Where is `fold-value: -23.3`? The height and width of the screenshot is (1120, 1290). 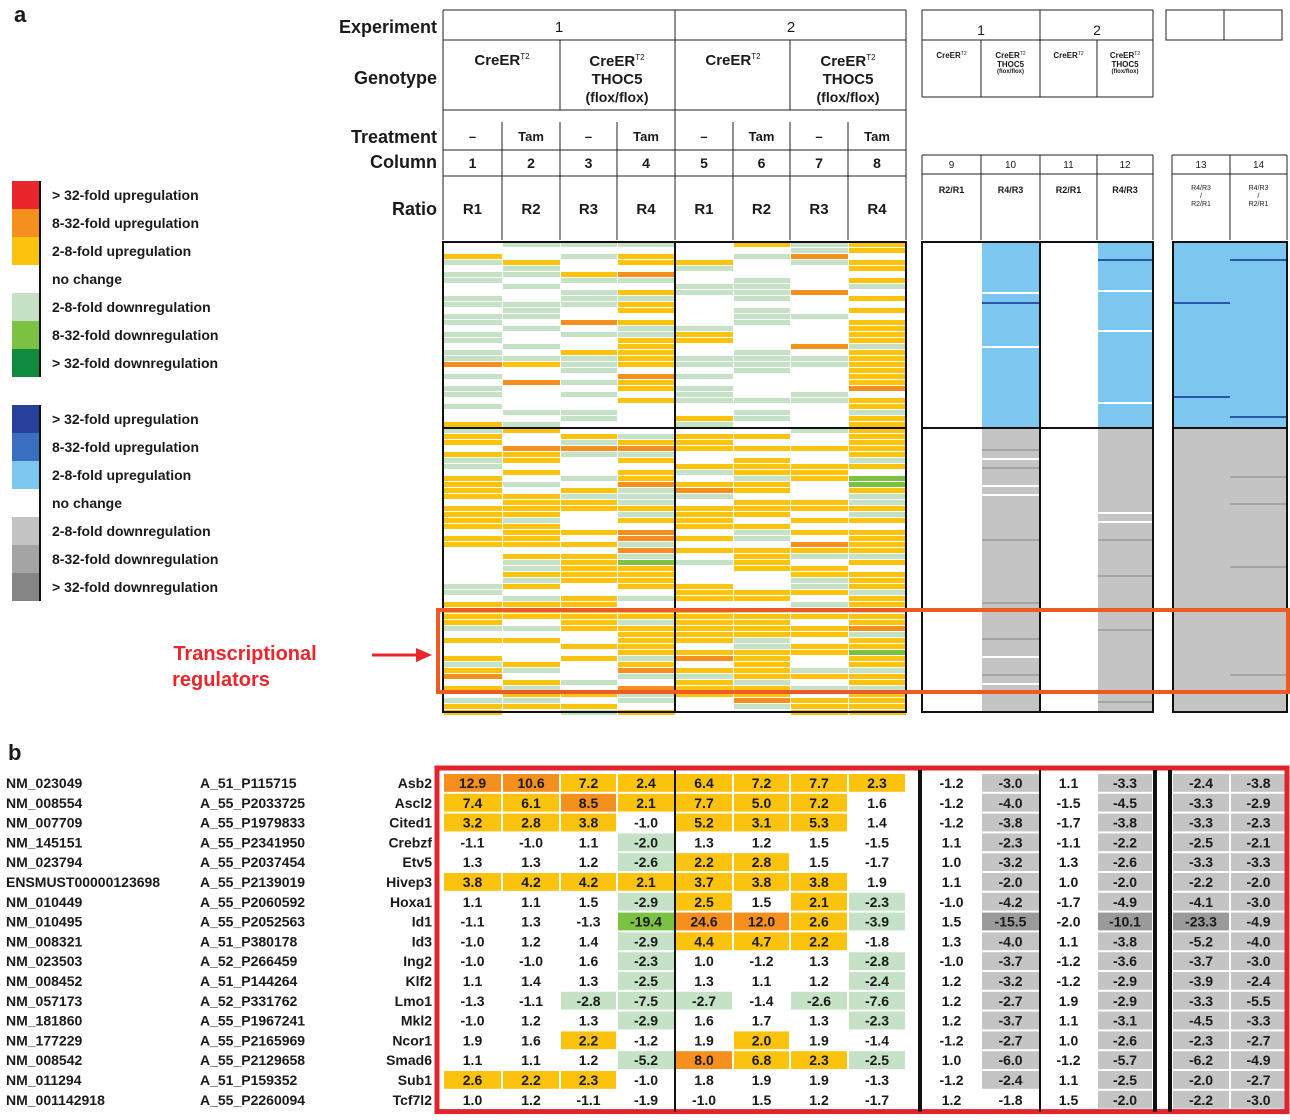
fold-value: -23.3 is located at coordinates (1201, 922).